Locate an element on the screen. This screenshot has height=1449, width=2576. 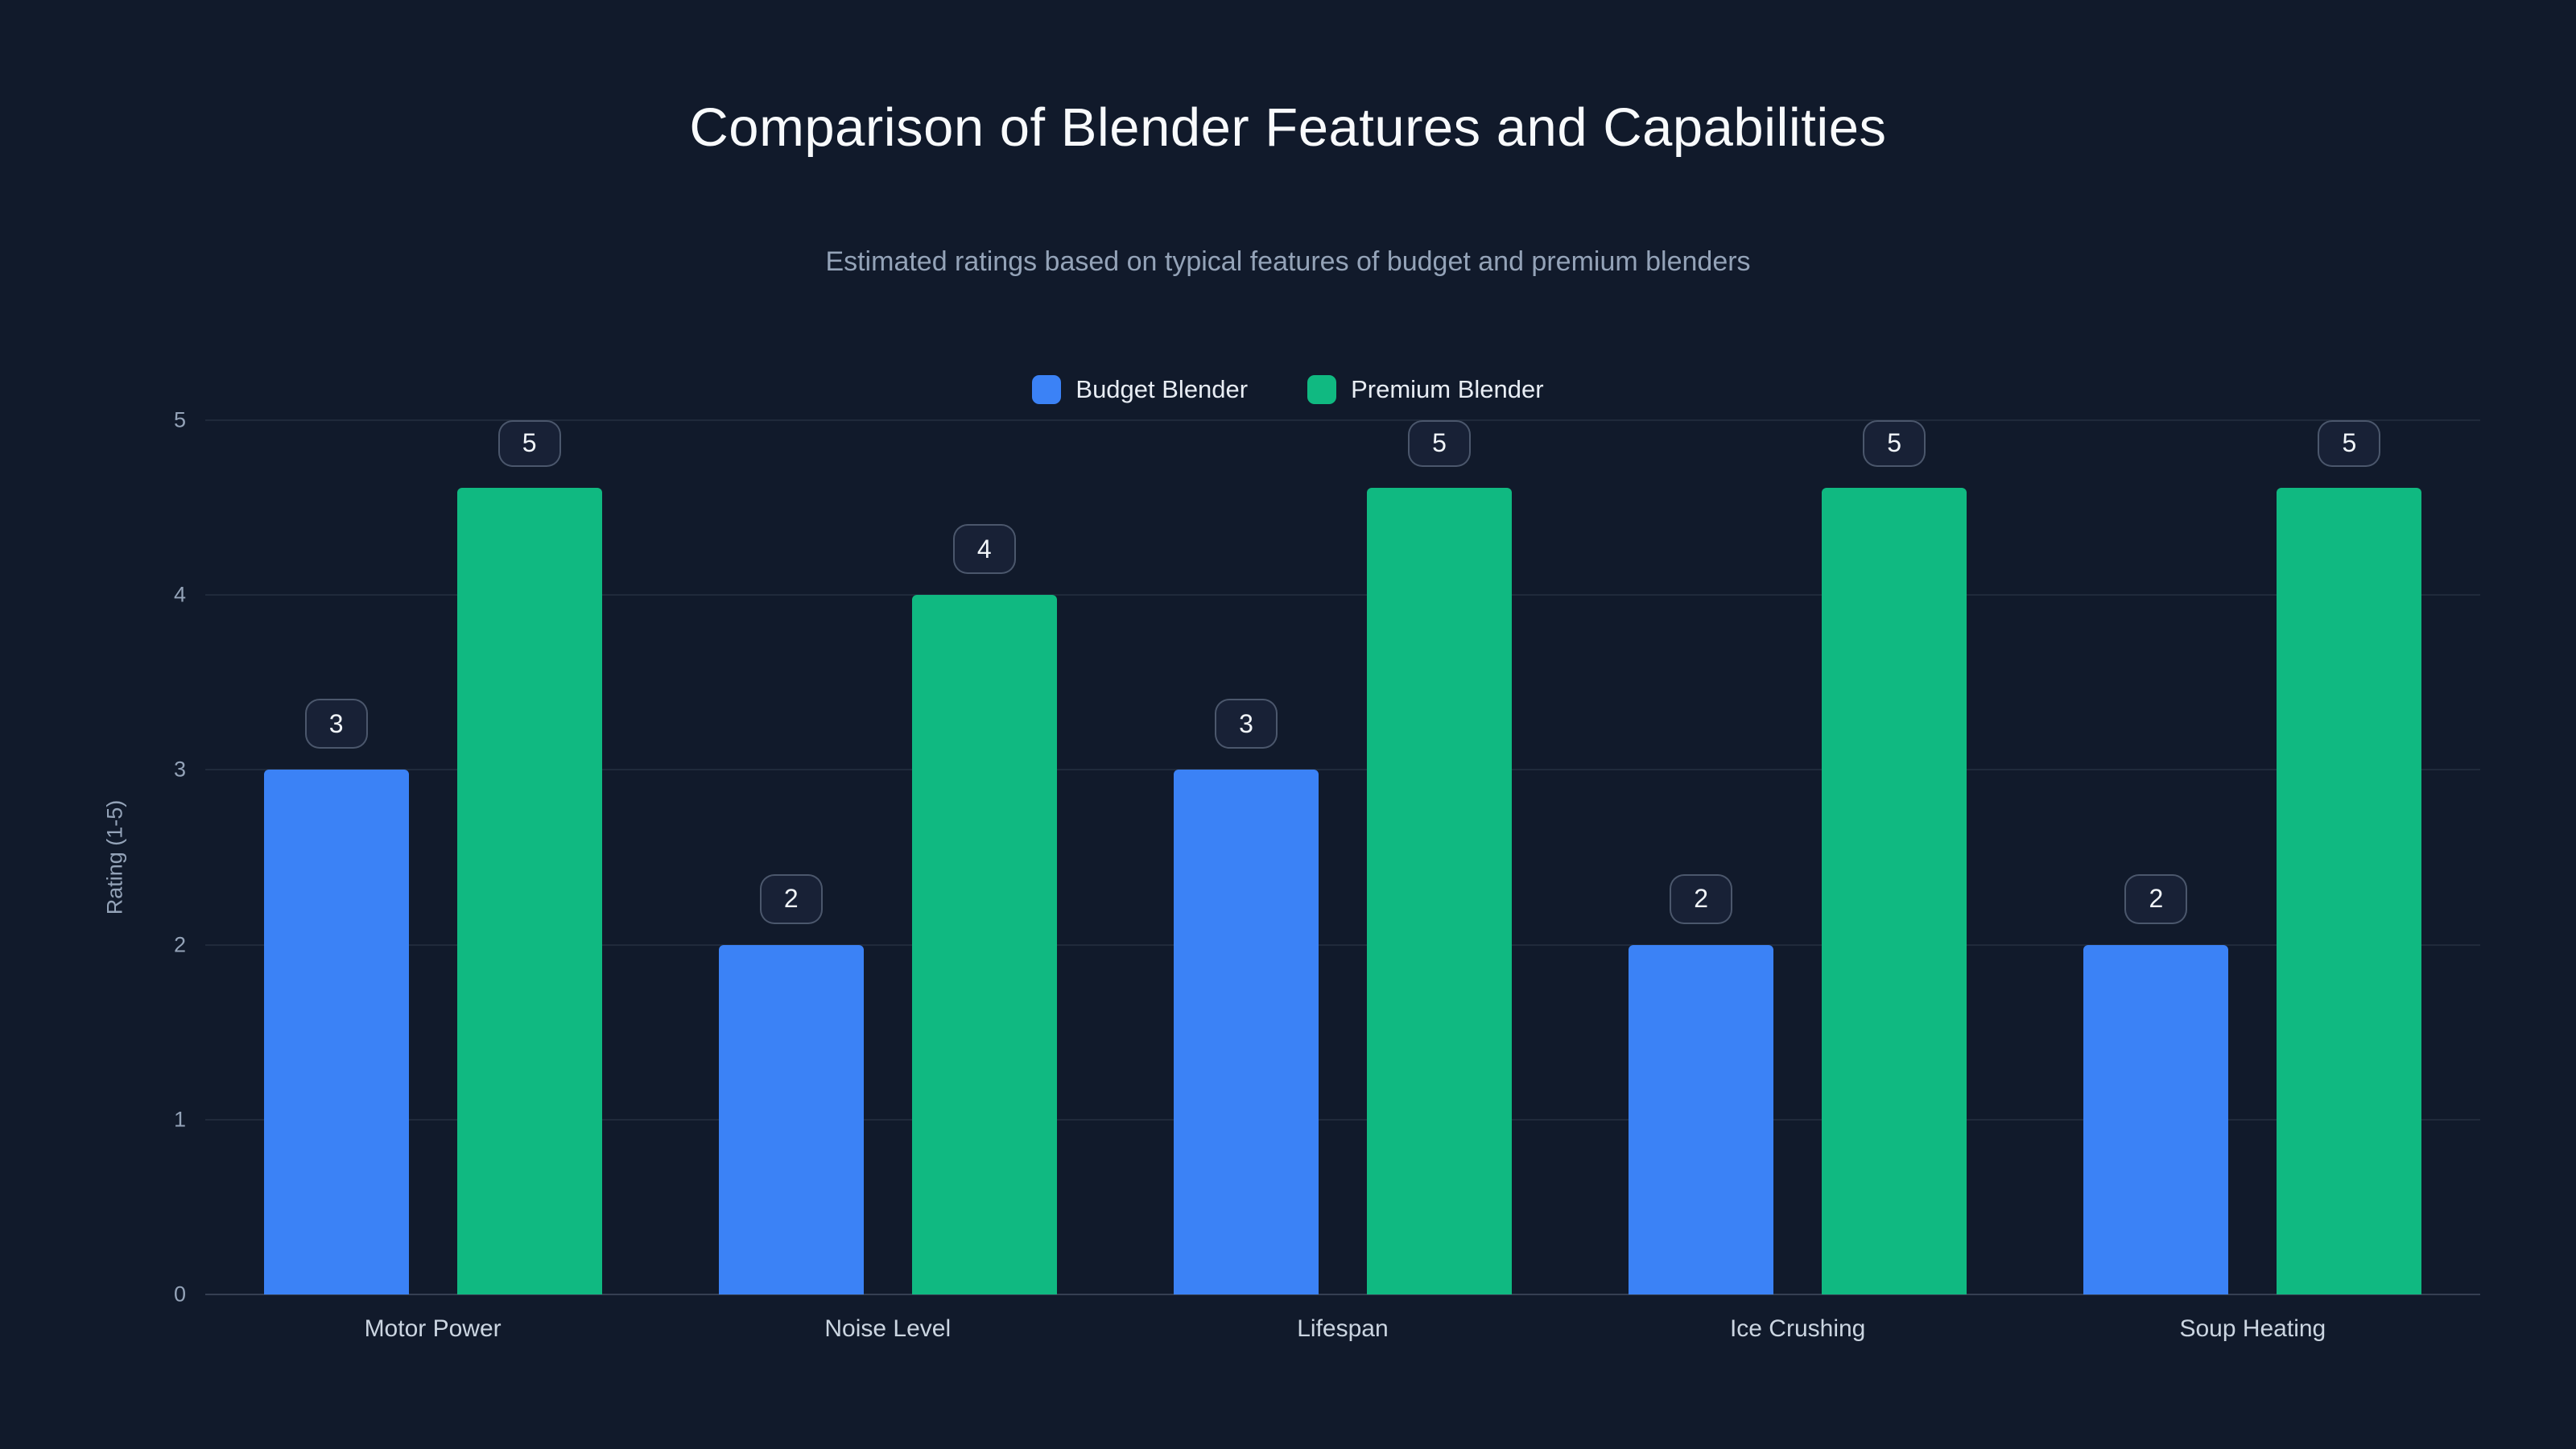
legend-item: Budget Blender is located at coordinates (1140, 389).